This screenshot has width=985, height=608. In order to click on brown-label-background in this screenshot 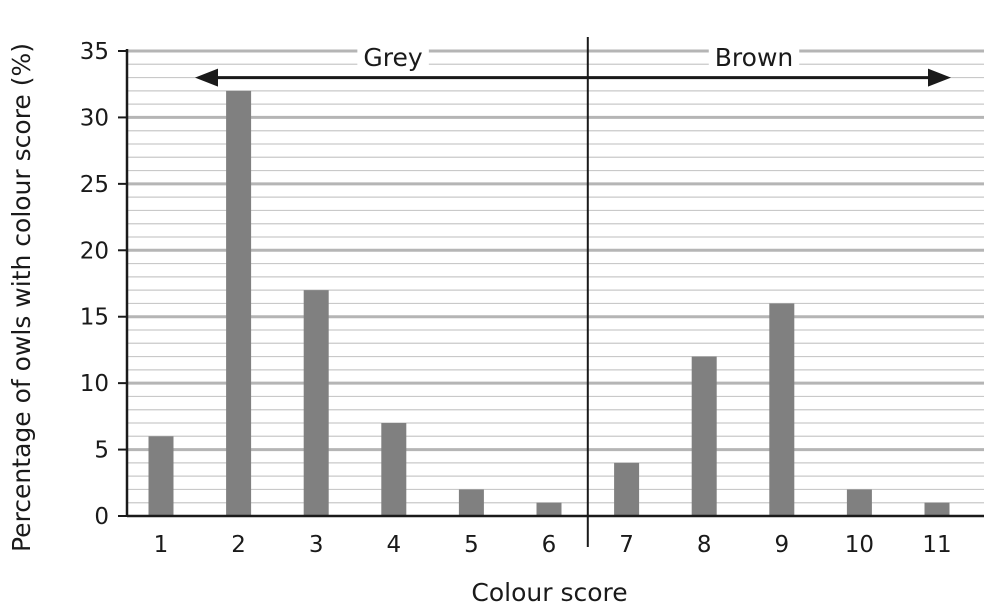, I will do `click(754, 56)`.